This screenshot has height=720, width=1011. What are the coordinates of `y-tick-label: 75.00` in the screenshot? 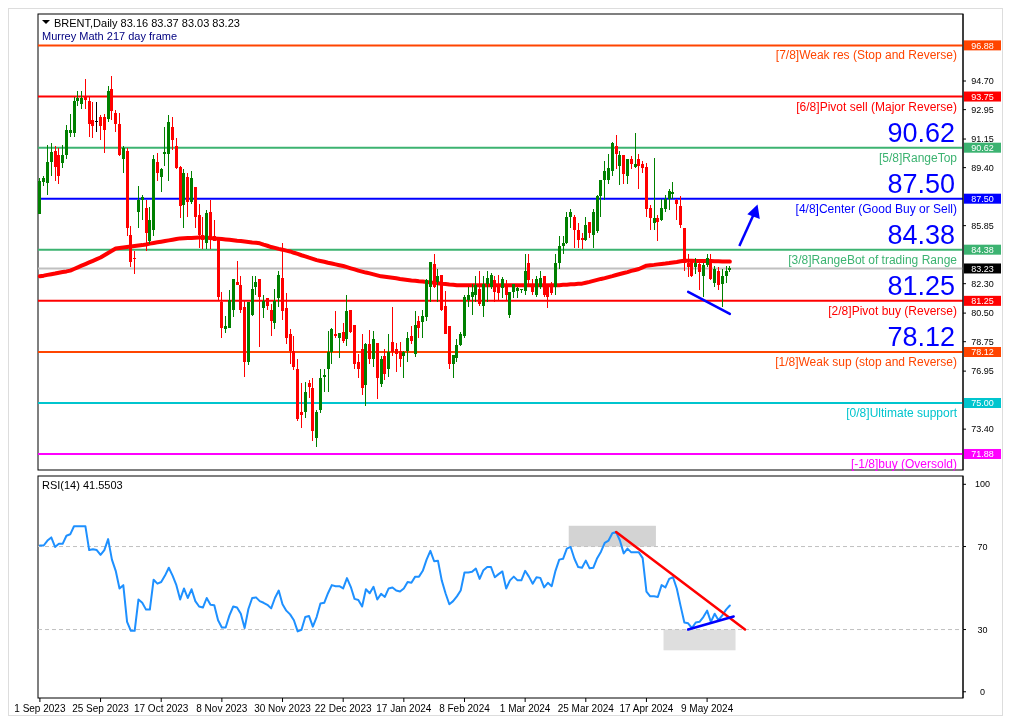 It's located at (982, 403).